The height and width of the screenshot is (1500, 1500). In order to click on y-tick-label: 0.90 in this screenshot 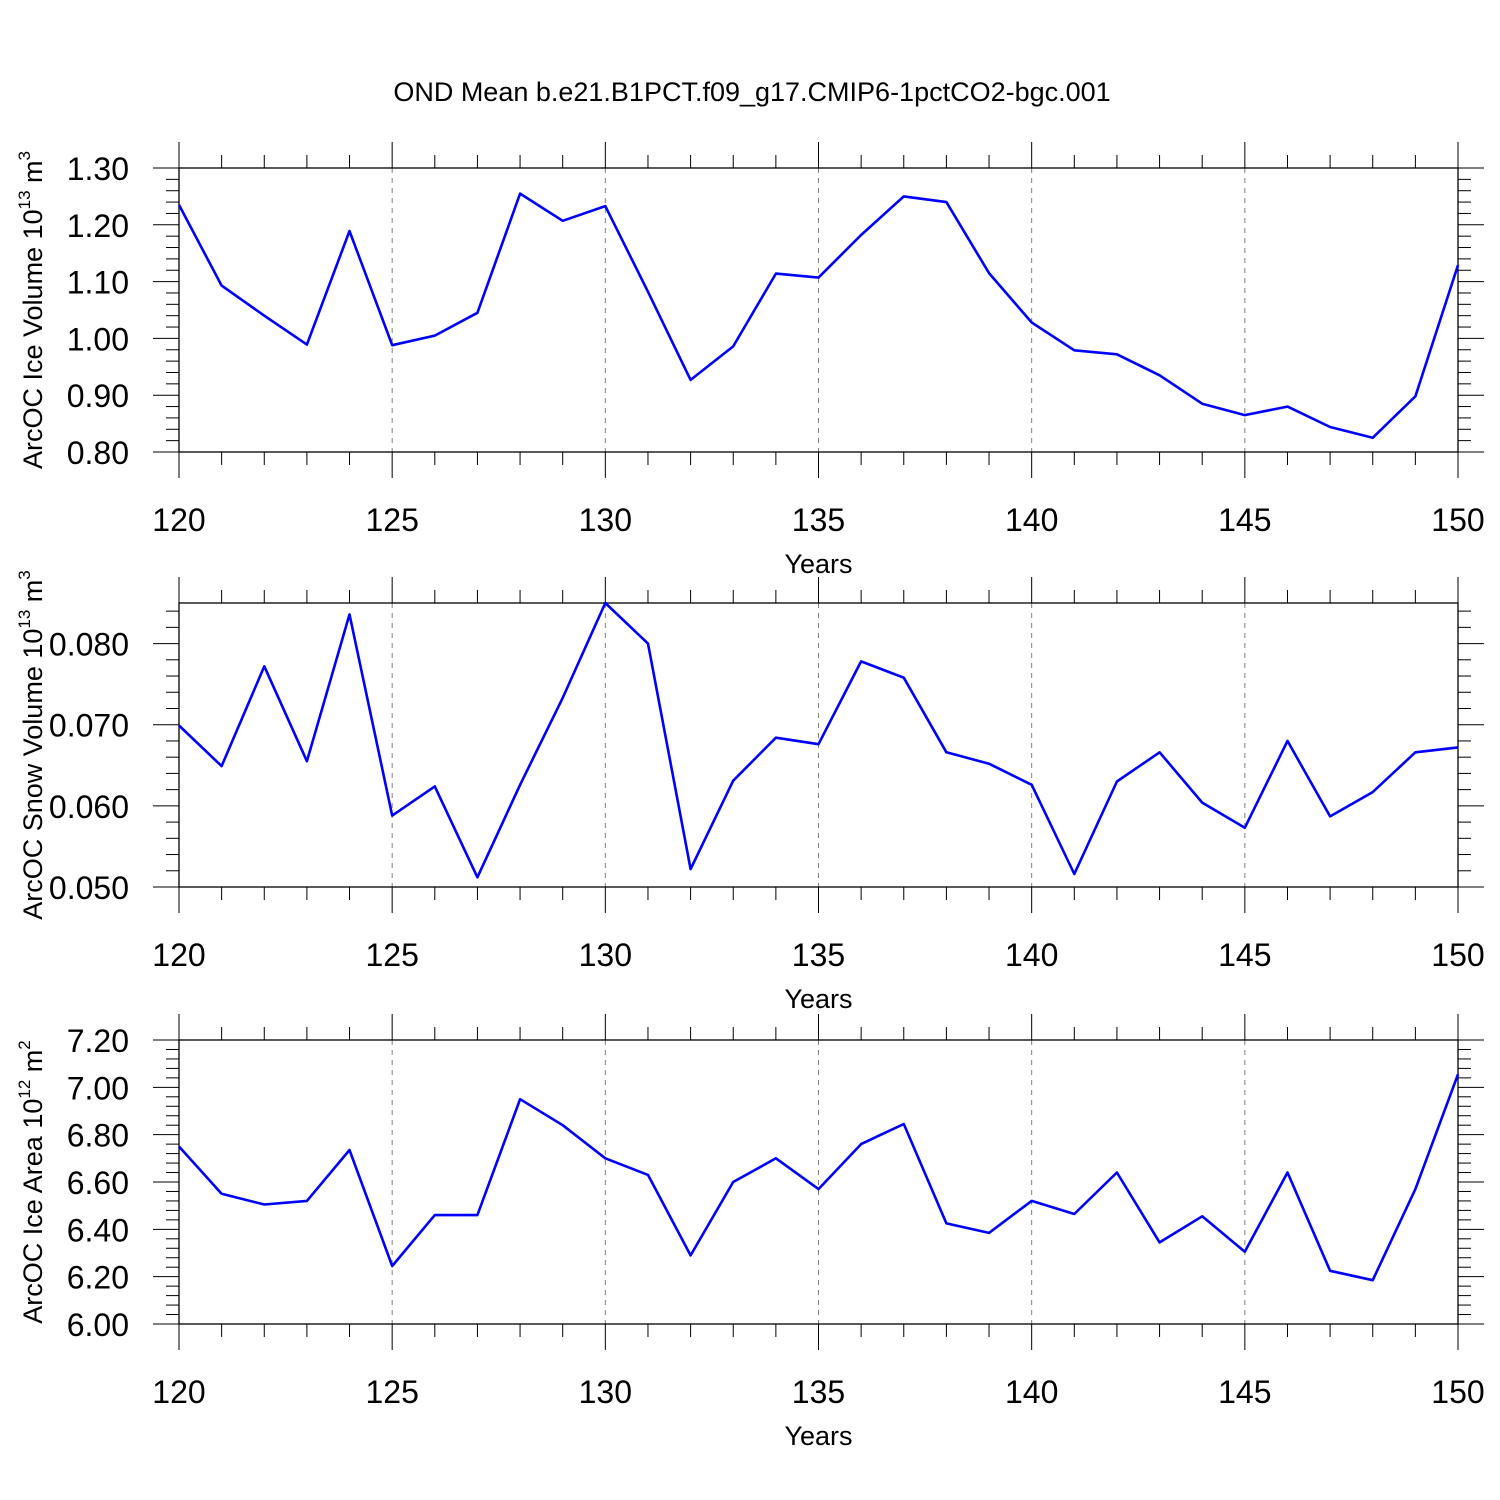, I will do `click(98, 396)`.